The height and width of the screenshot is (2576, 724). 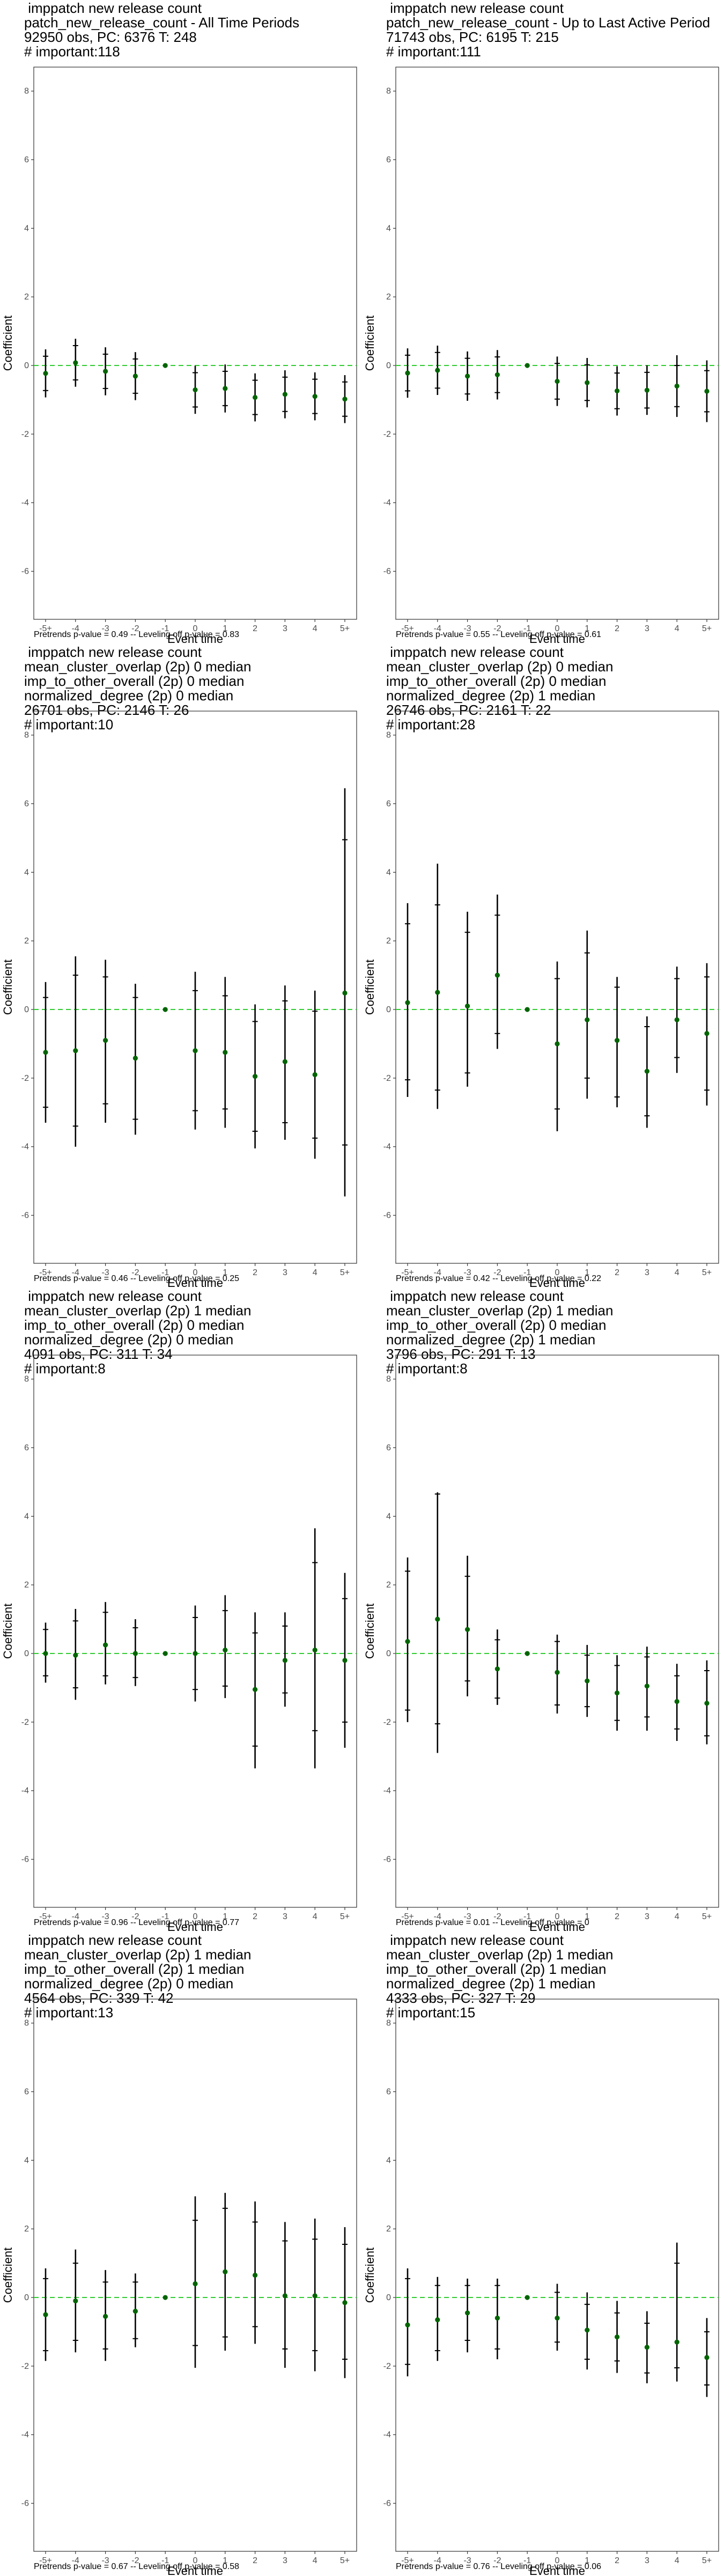 I want to click on chart-title-line: 4333 obs, PC: 327 T: 29, so click(x=461, y=1998).